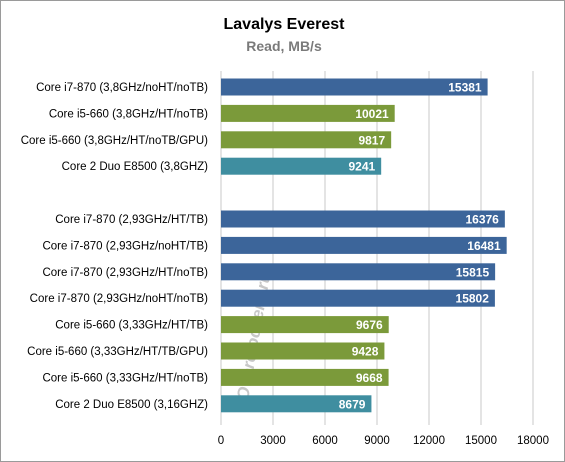 The height and width of the screenshot is (462, 565). What do you see at coordinates (533, 441) in the screenshot?
I see `x-tick-label: 18000` at bounding box center [533, 441].